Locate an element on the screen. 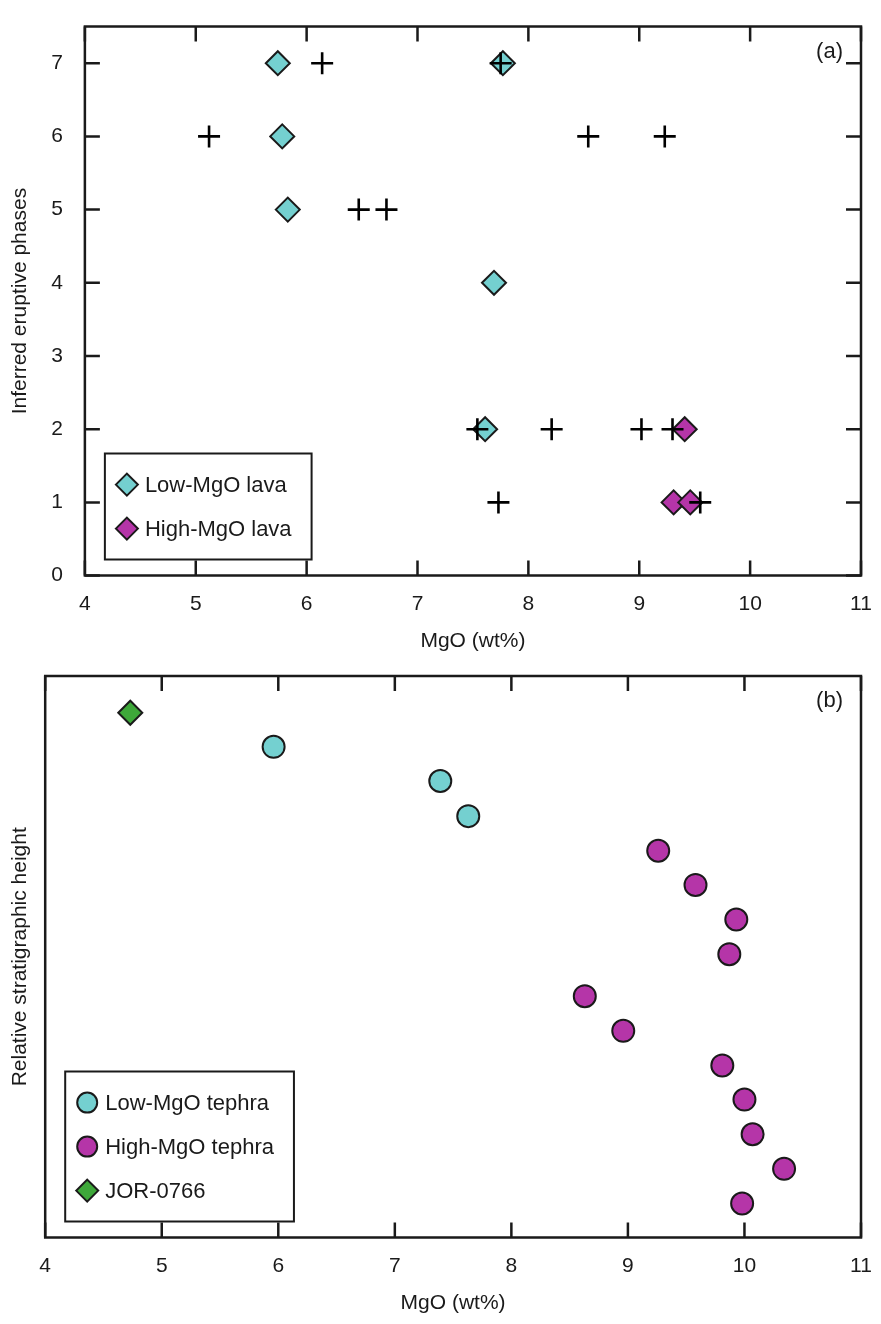  y-tick-label: 6 is located at coordinates (57, 135).